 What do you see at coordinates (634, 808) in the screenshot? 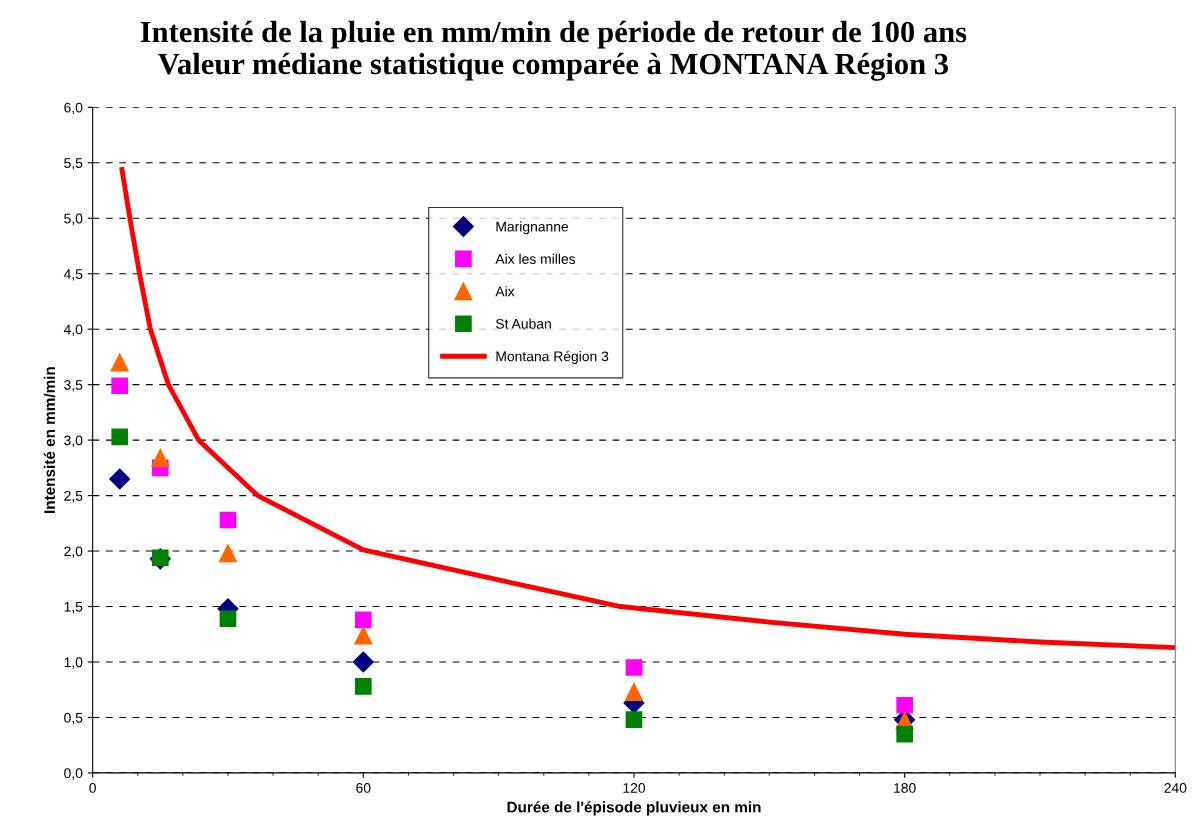
I see `x-axis-title: Durée de l'épisode pluvieux en min` at bounding box center [634, 808].